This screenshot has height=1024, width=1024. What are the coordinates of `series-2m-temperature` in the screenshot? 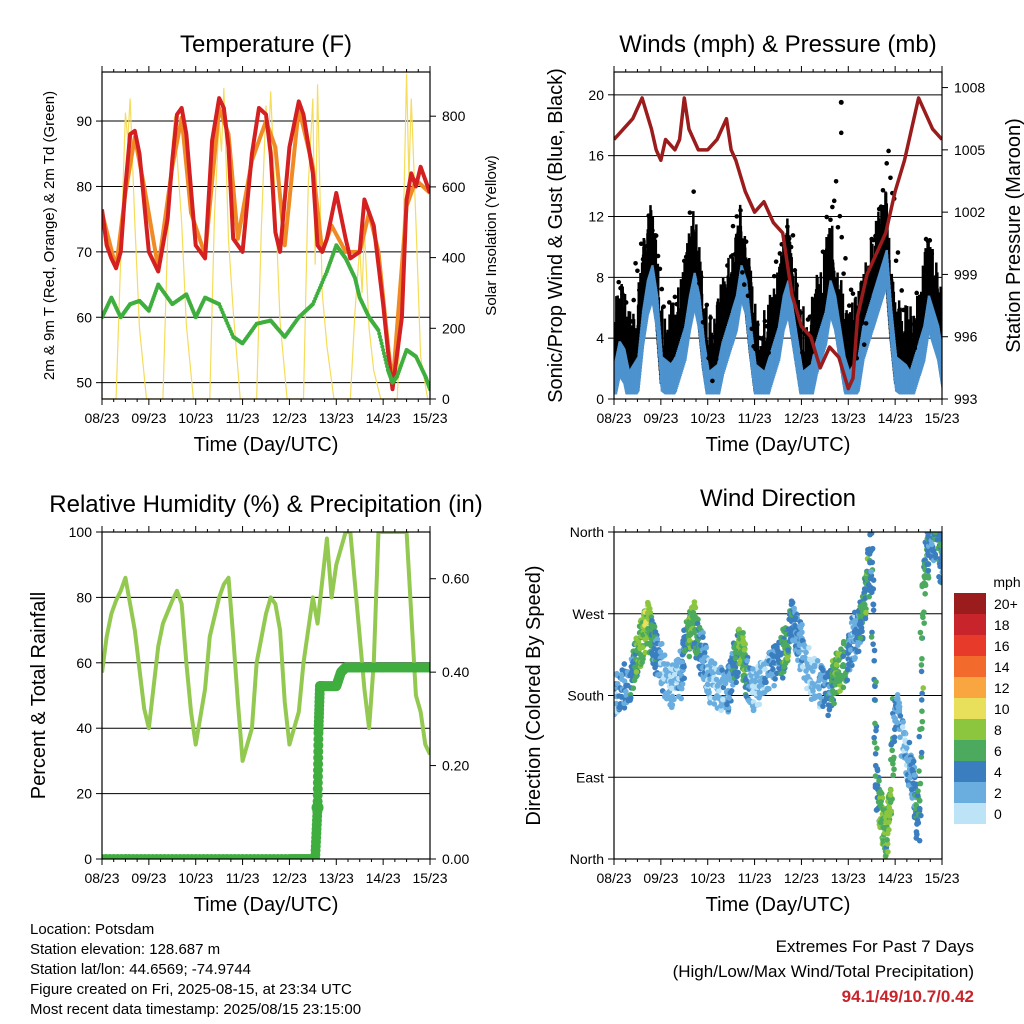 It's located at (266, 244).